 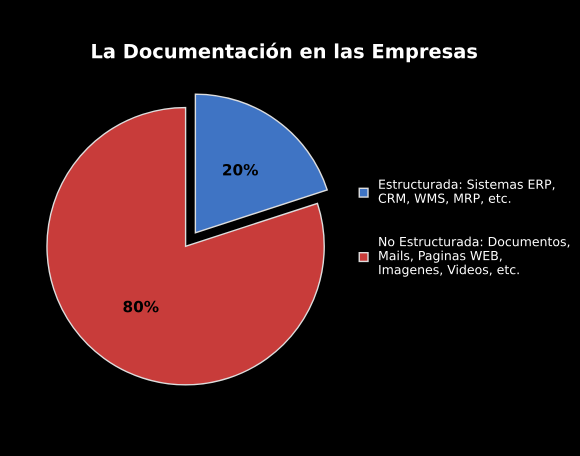 What do you see at coordinates (141, 306) in the screenshot?
I see `data-label: 80%` at bounding box center [141, 306].